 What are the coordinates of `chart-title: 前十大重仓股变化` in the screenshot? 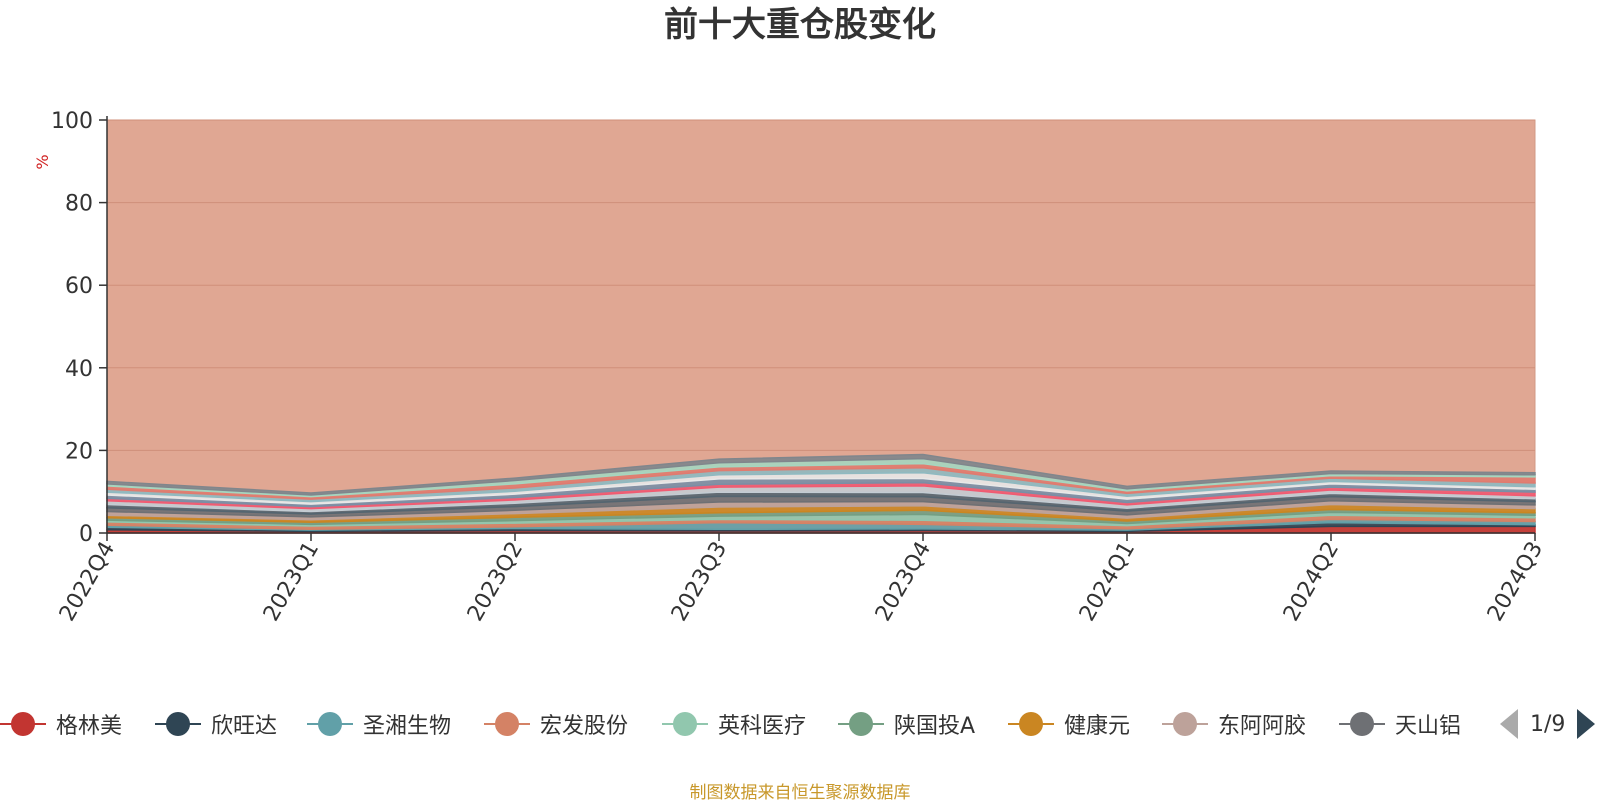 It's located at (800, 25).